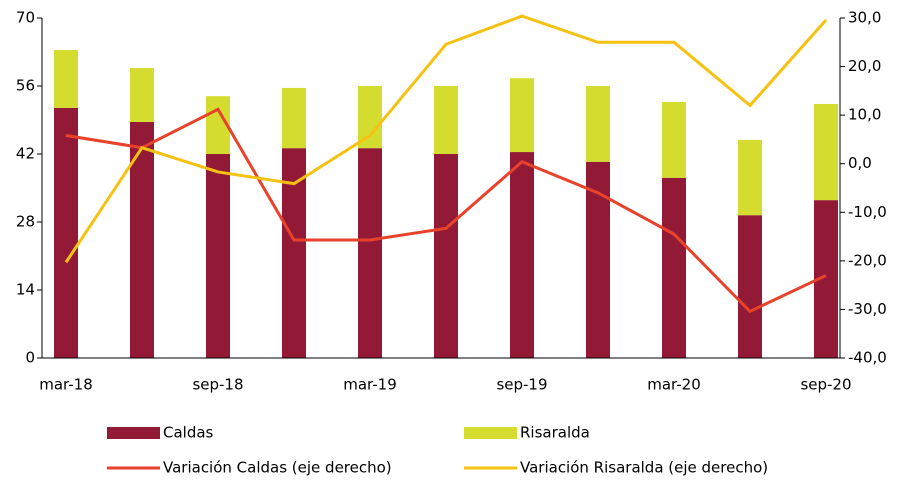  I want to click on x-tick-label: mar-20, so click(674, 385).